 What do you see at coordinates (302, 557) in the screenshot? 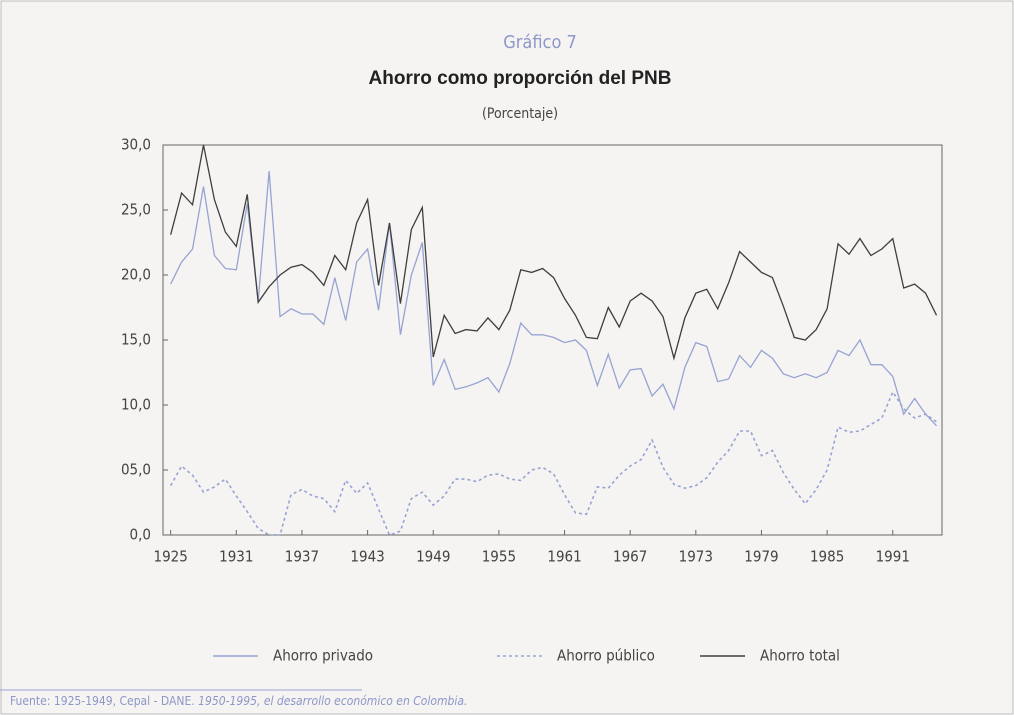
I see `x-tick-label: 1937` at bounding box center [302, 557].